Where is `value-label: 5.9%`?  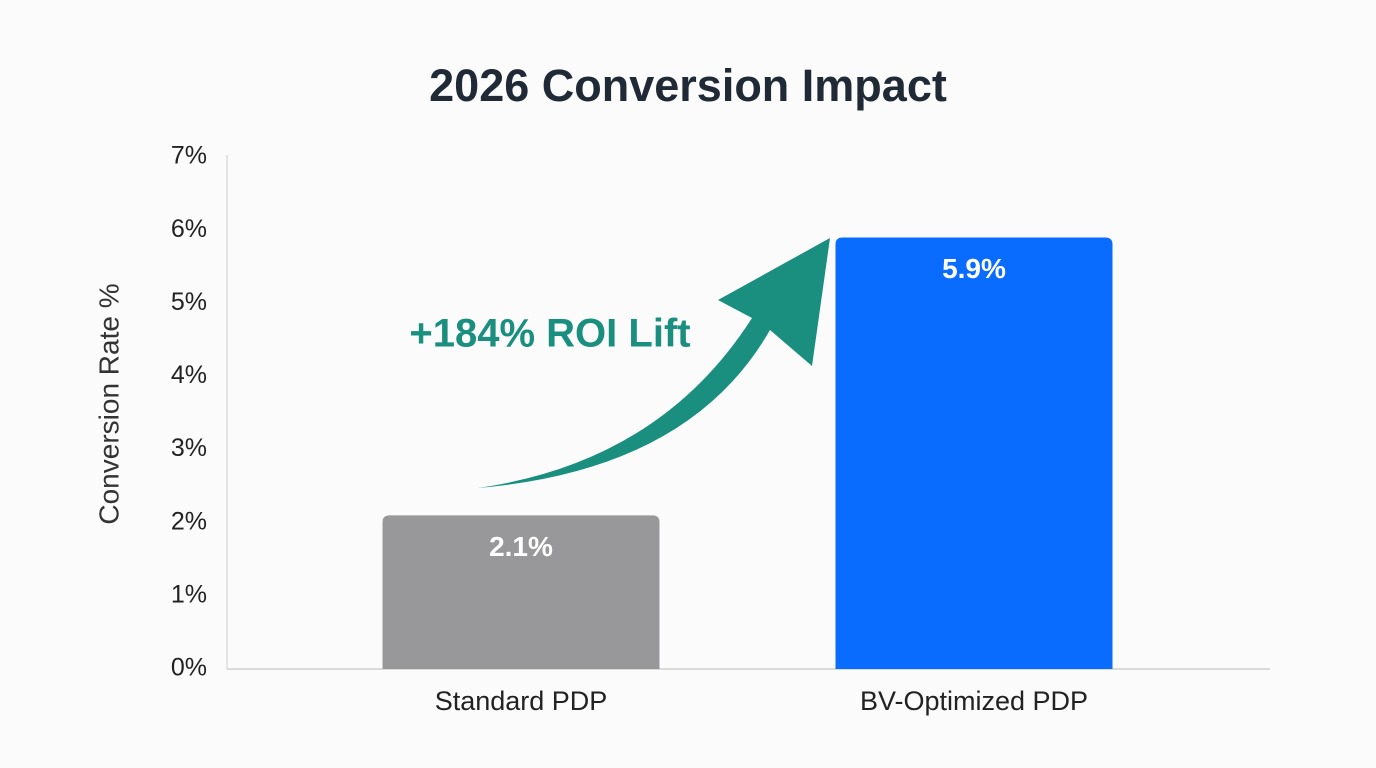
value-label: 5.9% is located at coordinates (974, 268).